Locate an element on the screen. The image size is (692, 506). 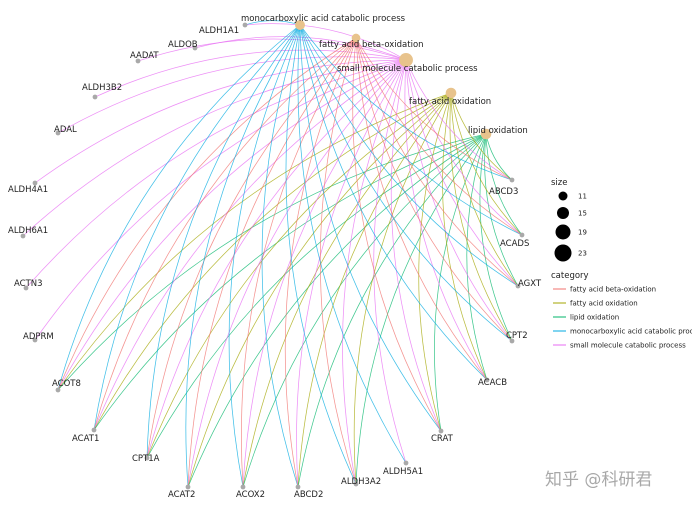
edge-agxt-lipid-oxidation is located at coordinates (501, 210).